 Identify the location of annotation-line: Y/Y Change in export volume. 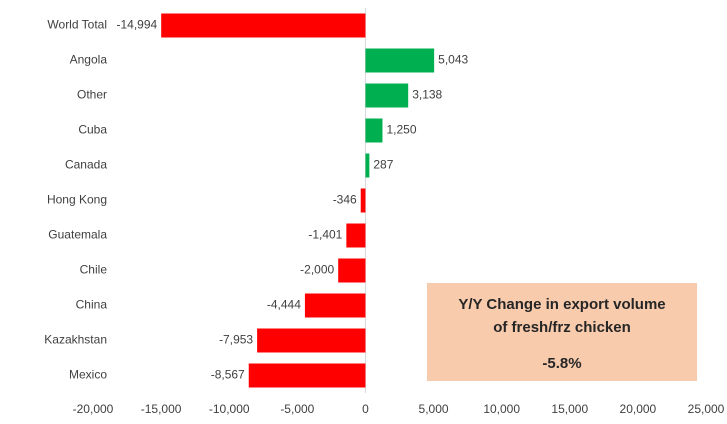
(561, 304).